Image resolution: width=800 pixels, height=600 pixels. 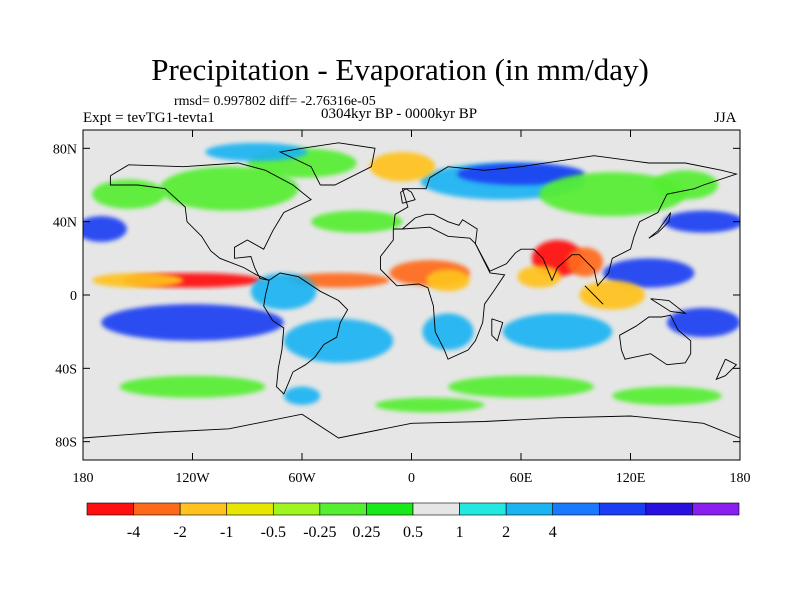 I want to click on y-tick-label: 80N, so click(x=65, y=149).